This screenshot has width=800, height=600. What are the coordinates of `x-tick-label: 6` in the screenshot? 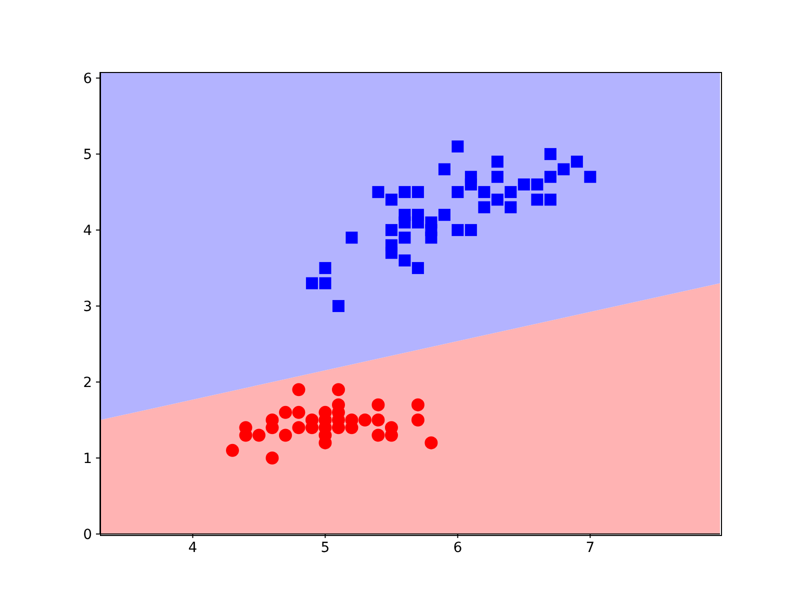 It's located at (457, 548).